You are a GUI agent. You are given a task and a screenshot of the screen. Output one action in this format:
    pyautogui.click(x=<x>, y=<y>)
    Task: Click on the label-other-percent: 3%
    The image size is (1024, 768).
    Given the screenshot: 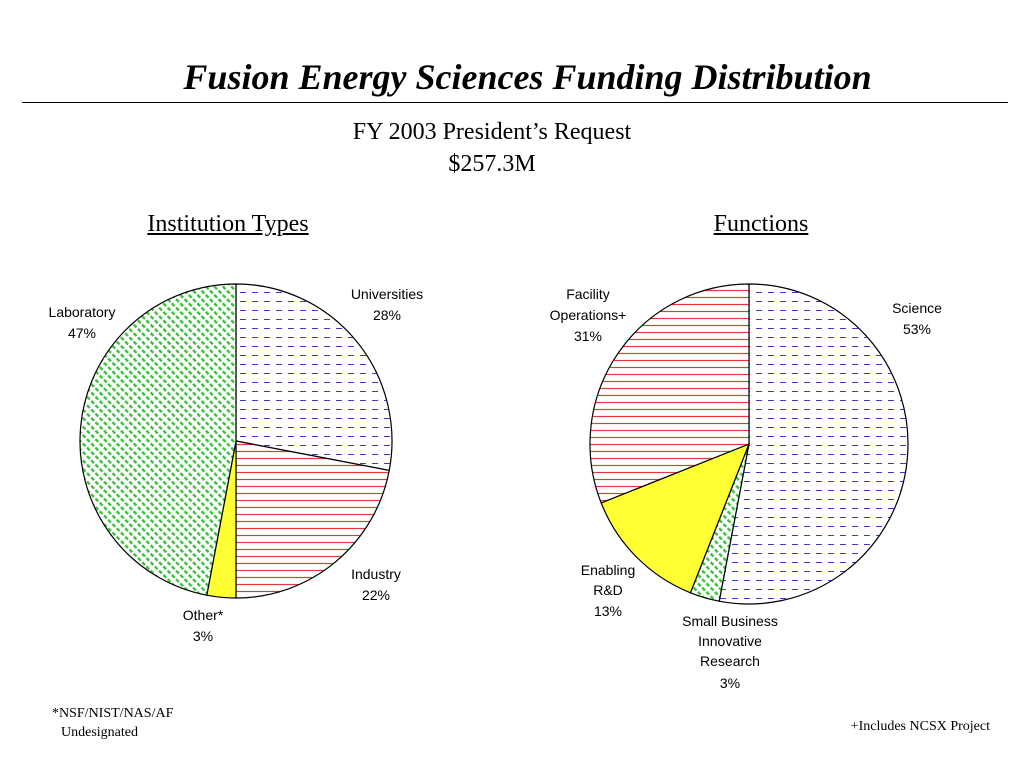 What is the action you would take?
    pyautogui.click(x=203, y=636)
    